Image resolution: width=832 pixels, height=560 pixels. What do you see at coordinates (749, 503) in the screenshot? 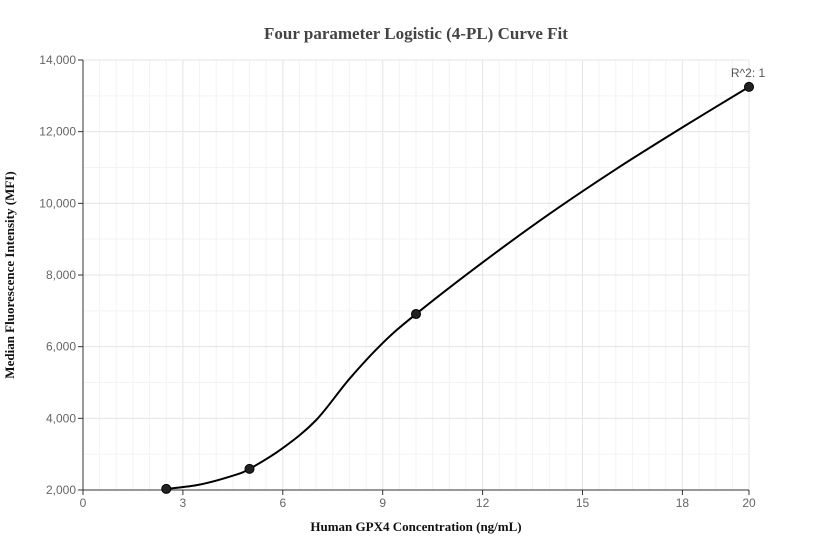
I see `x-tick-label: 20` at bounding box center [749, 503].